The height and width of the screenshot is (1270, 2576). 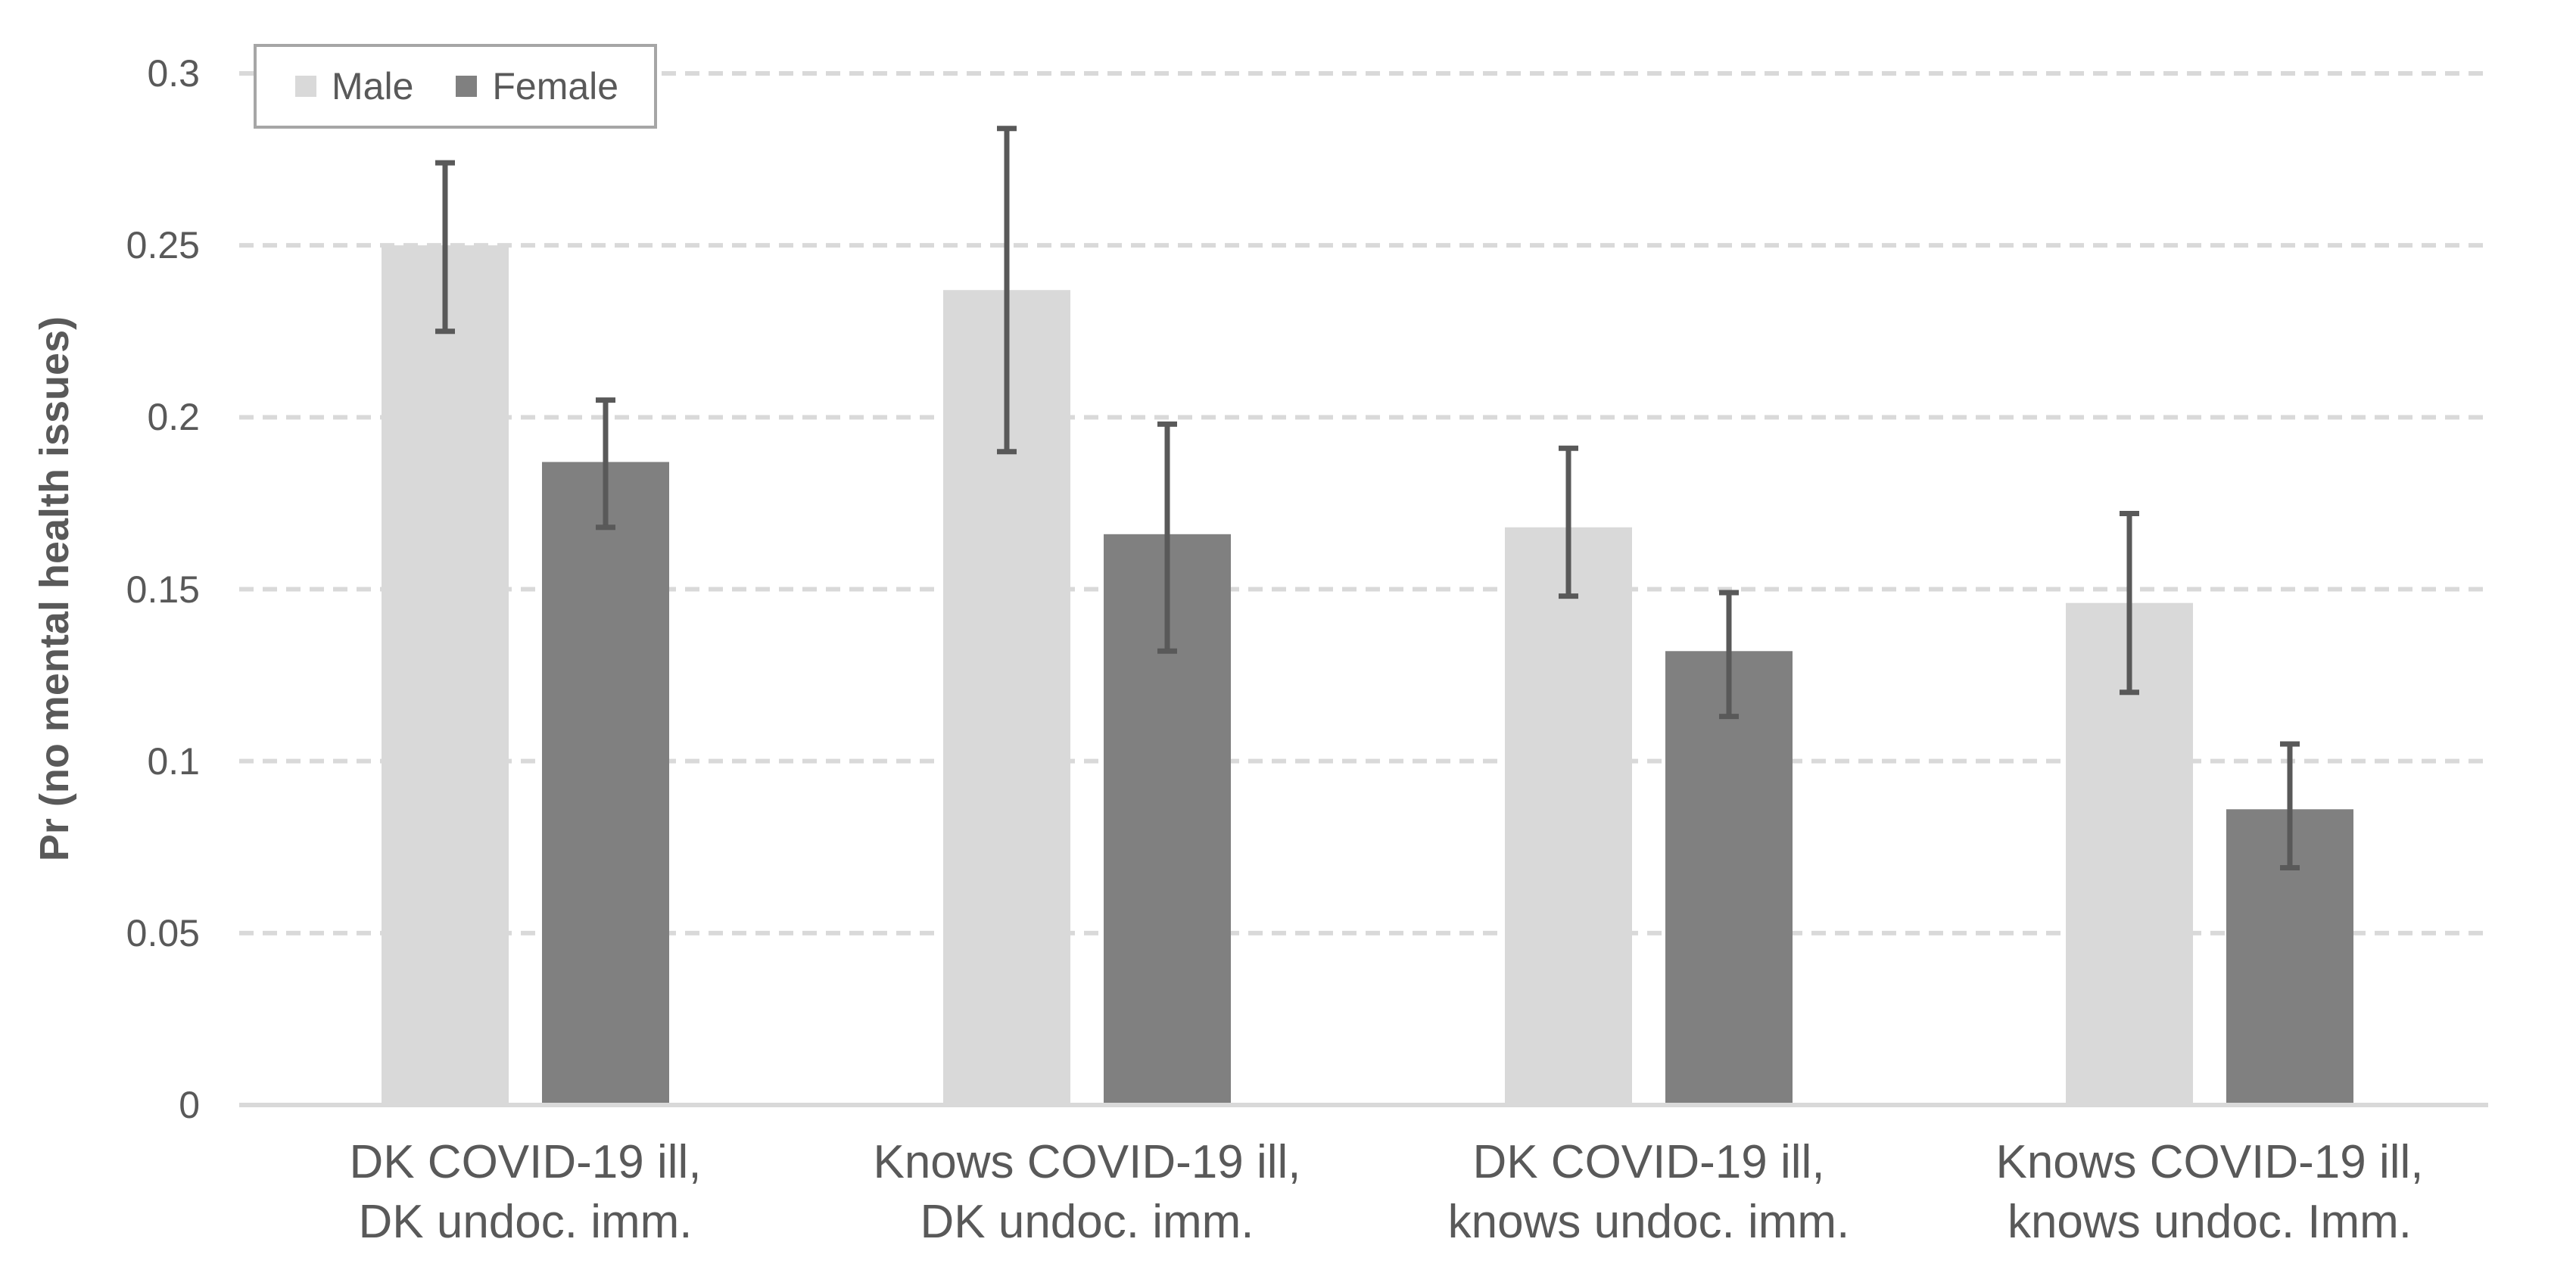 What do you see at coordinates (525, 1192) in the screenshot?
I see `category-label-group1: DK COVID-19 ill, DK undoc. imm.` at bounding box center [525, 1192].